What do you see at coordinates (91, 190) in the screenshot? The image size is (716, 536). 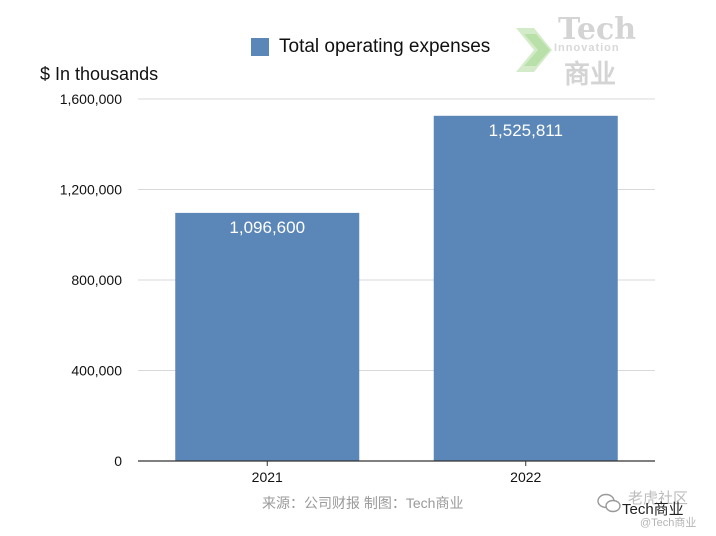 I see `y-tick-label: 1,200,000` at bounding box center [91, 190].